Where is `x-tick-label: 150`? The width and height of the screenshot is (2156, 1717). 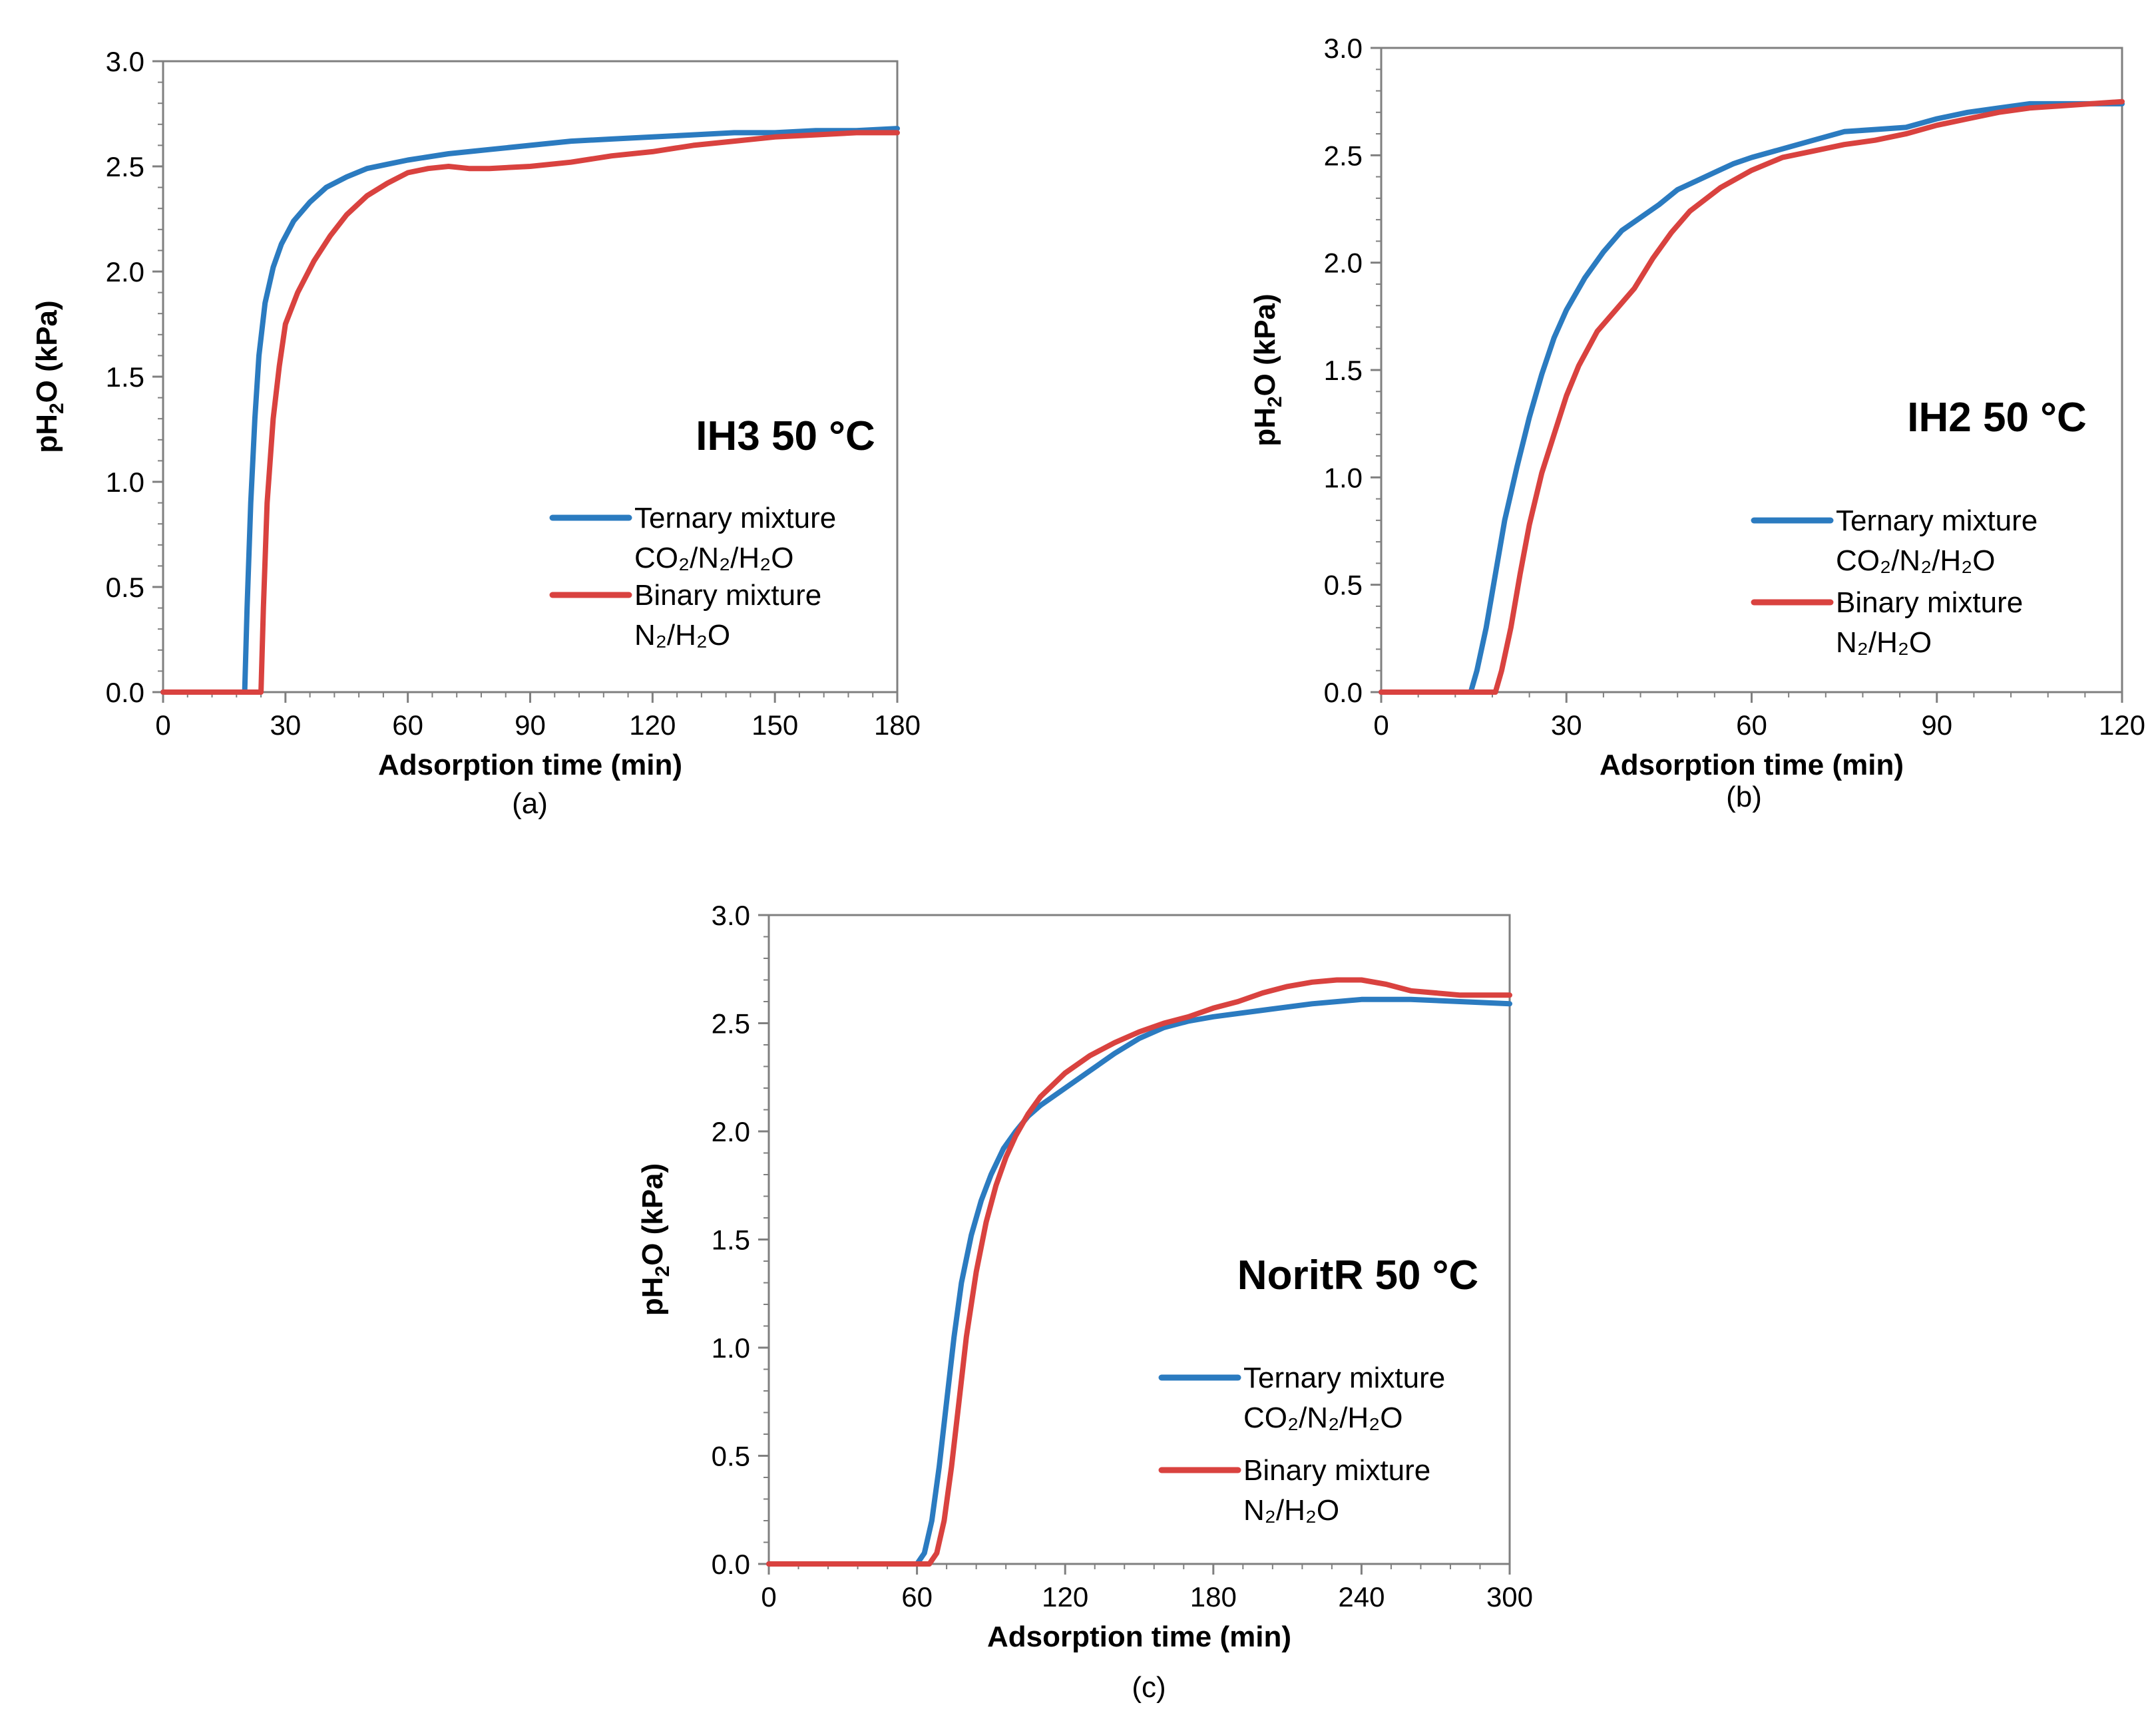 x-tick-label: 150 is located at coordinates (775, 725).